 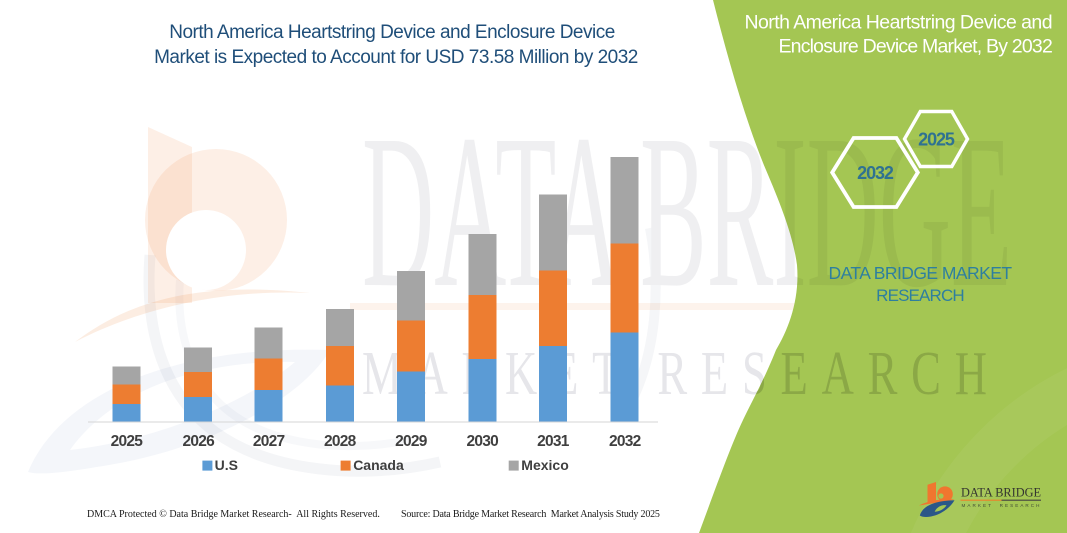 What do you see at coordinates (553, 441) in the screenshot?
I see `svg-text: 2031` at bounding box center [553, 441].